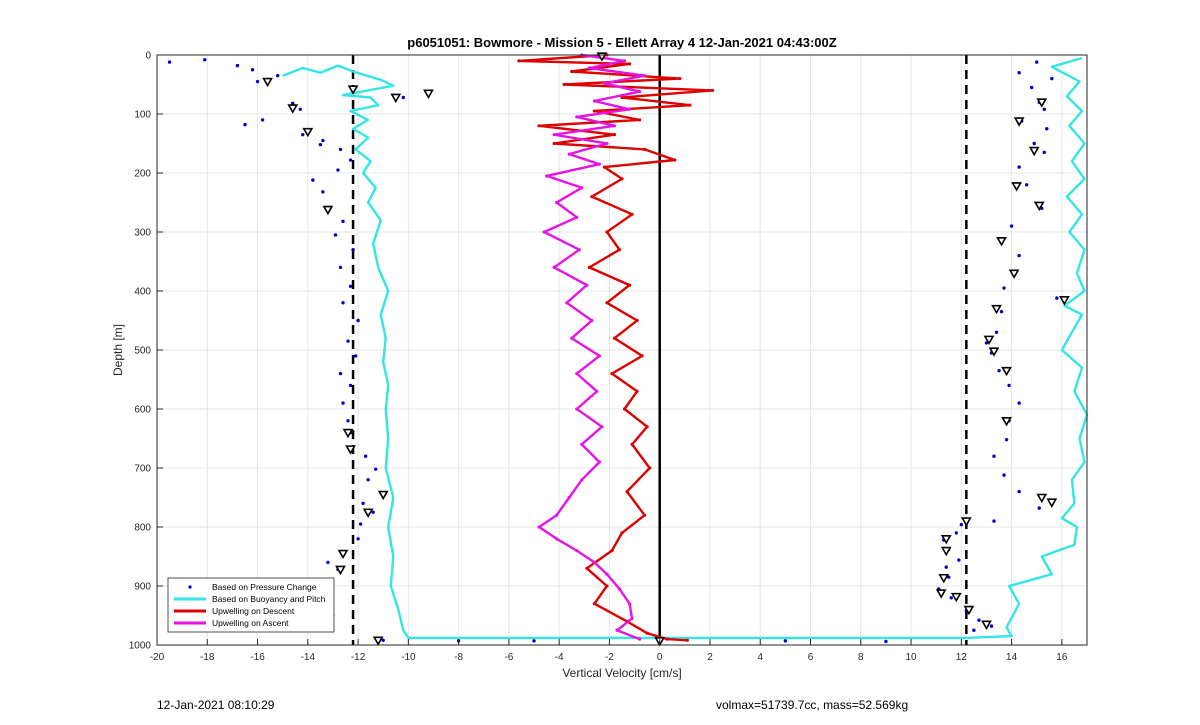 Image resolution: width=1200 pixels, height=725 pixels. What do you see at coordinates (308, 657) in the screenshot?
I see `x-tick-label: -14` at bounding box center [308, 657].